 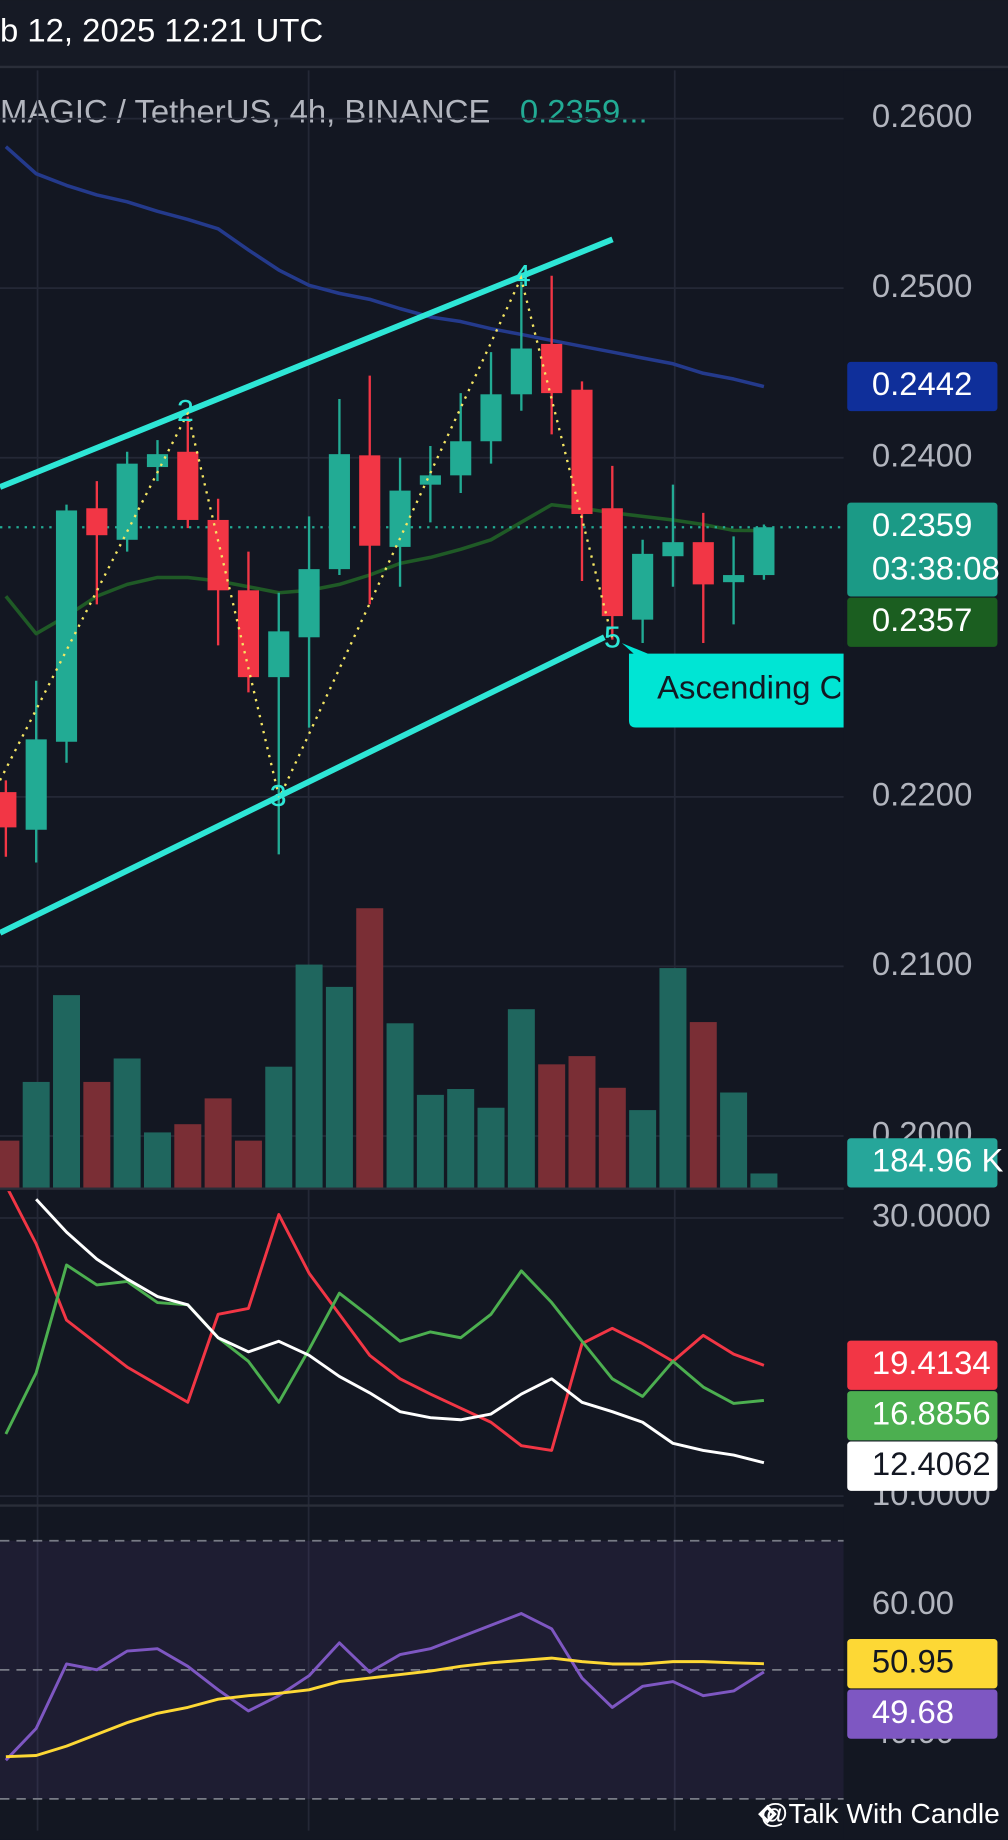 What do you see at coordinates (931, 1412) in the screenshot?
I see `badge-label: 16.8856` at bounding box center [931, 1412].